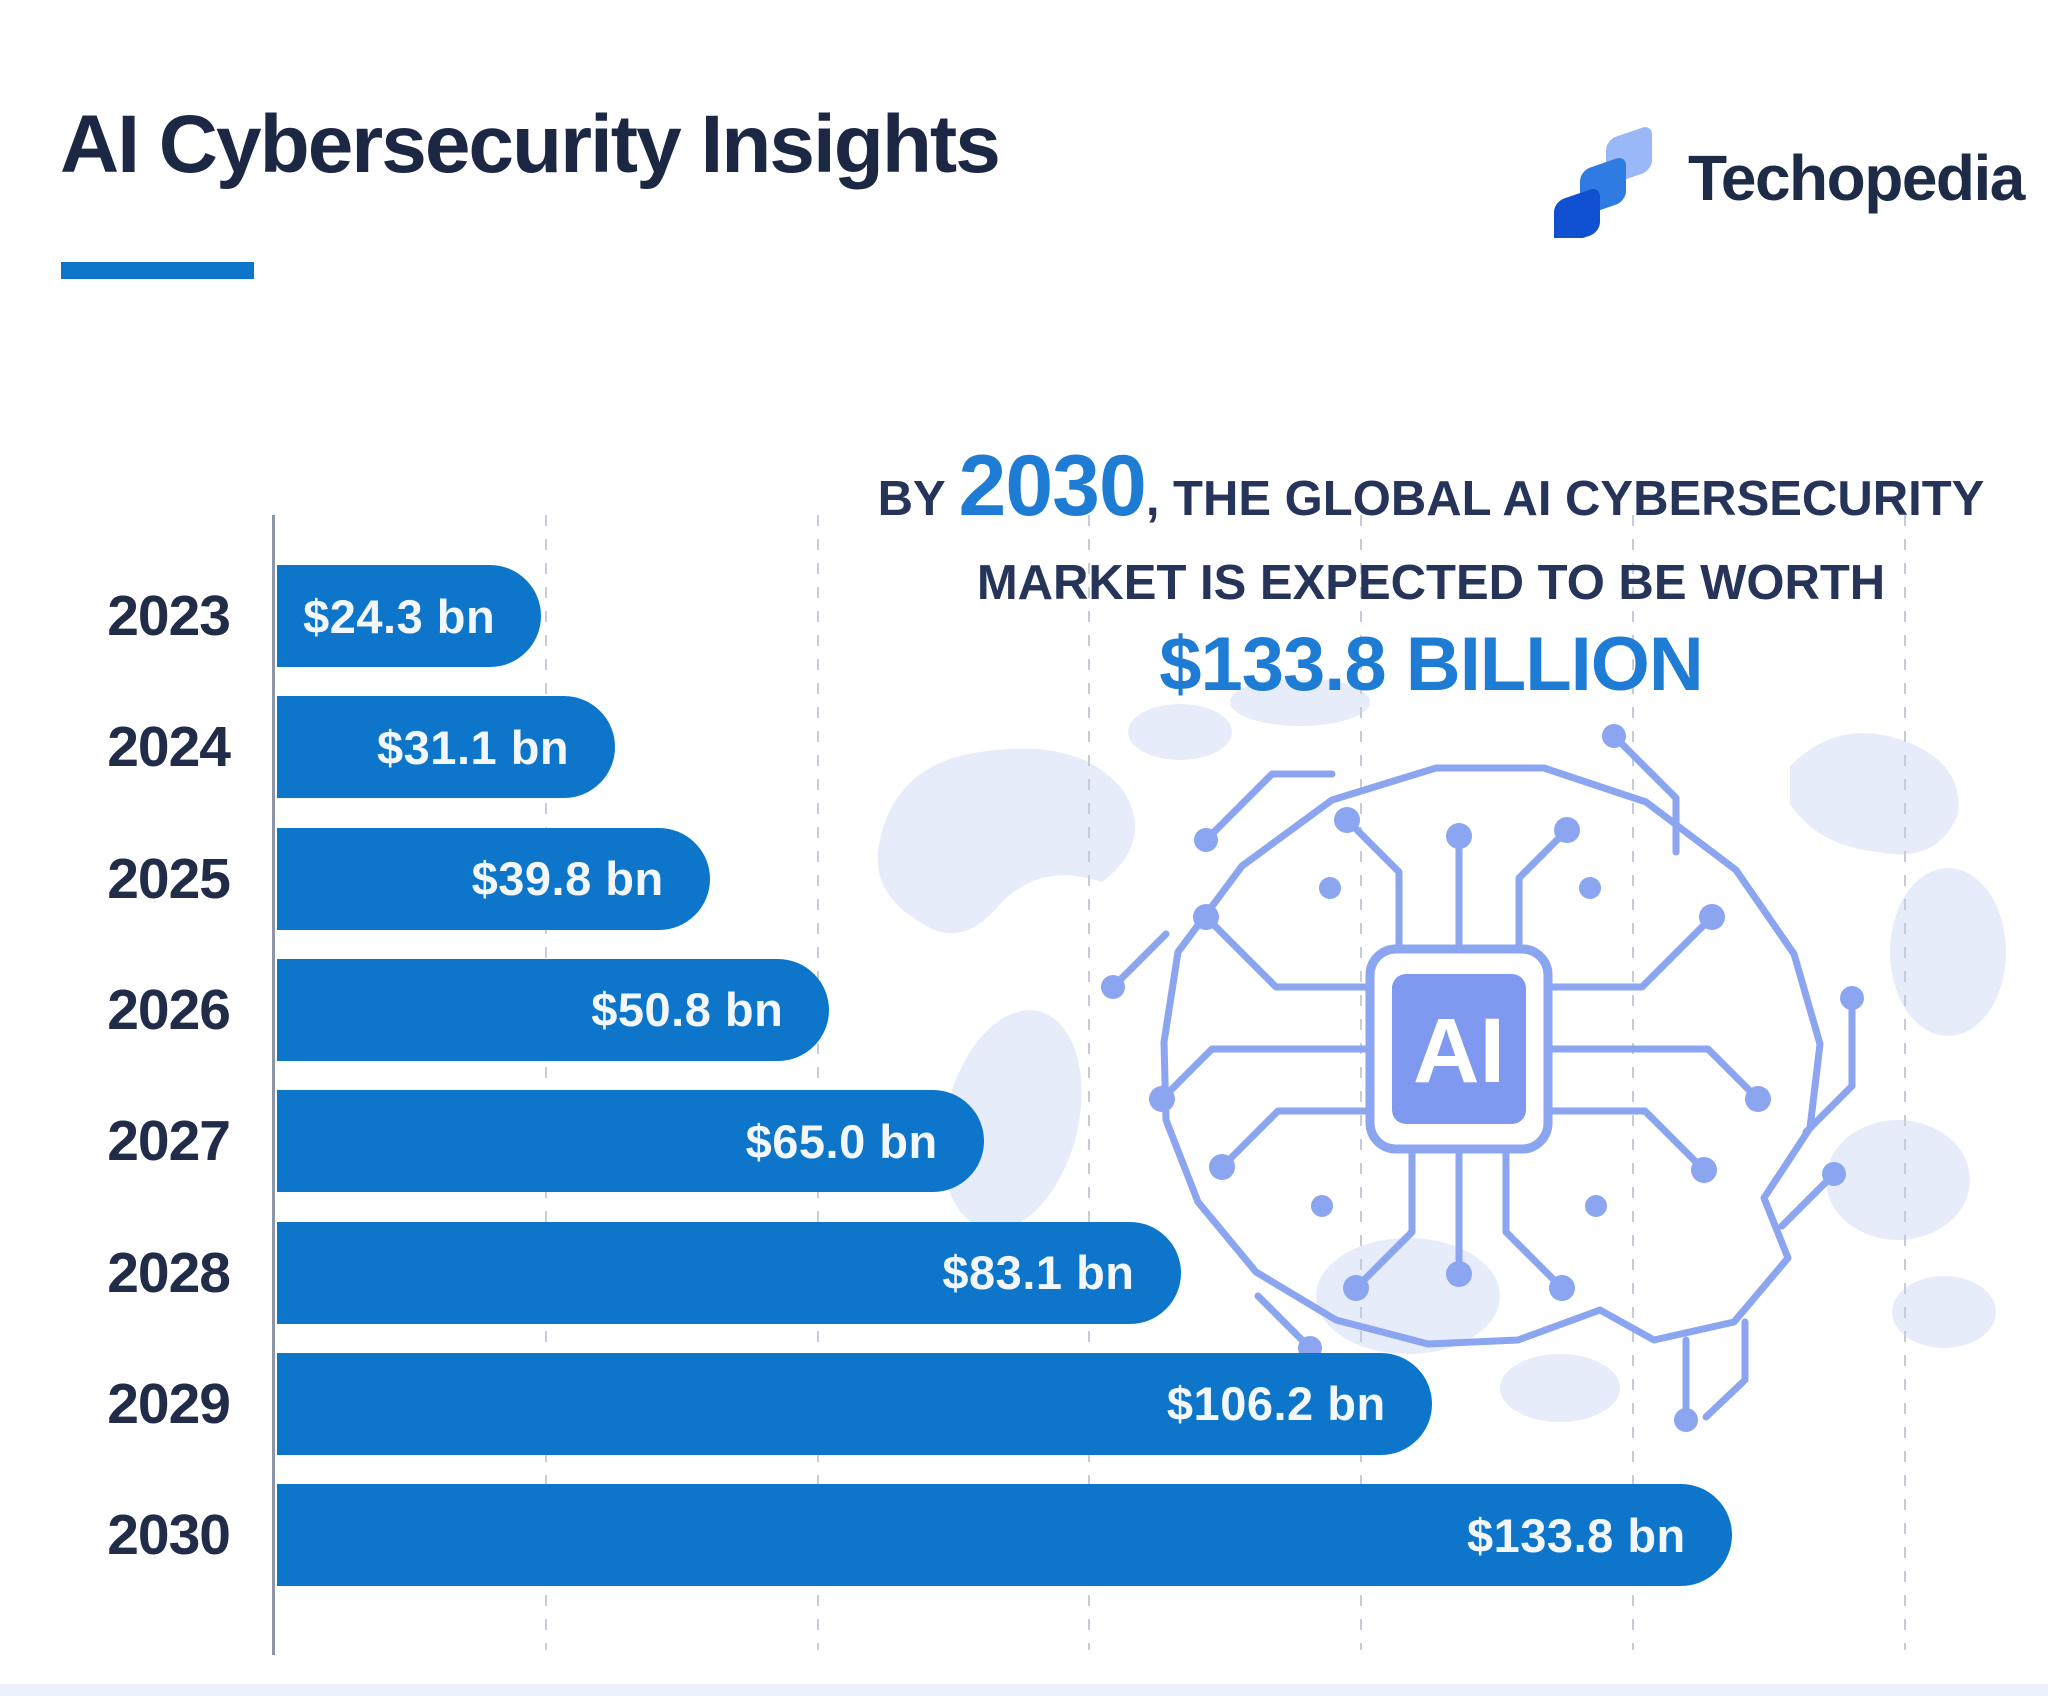 The image size is (2048, 1696). I want to click on year-label: 2027, so click(169, 1141).